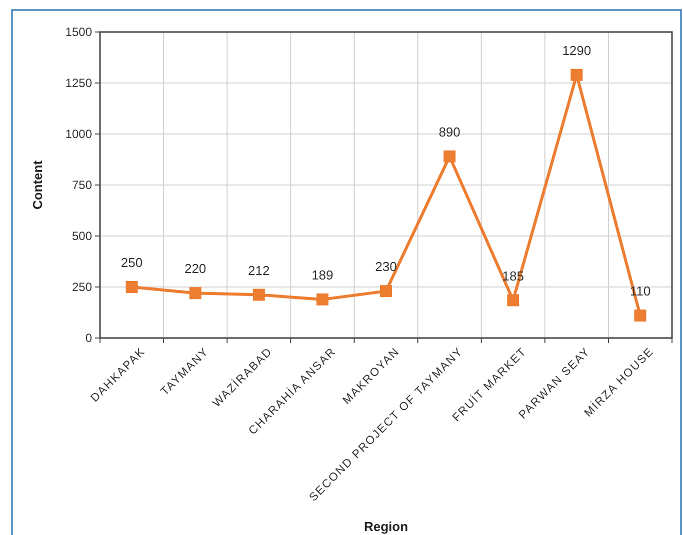 The image size is (683, 535). What do you see at coordinates (195, 268) in the screenshot?
I see `data-label: 220` at bounding box center [195, 268].